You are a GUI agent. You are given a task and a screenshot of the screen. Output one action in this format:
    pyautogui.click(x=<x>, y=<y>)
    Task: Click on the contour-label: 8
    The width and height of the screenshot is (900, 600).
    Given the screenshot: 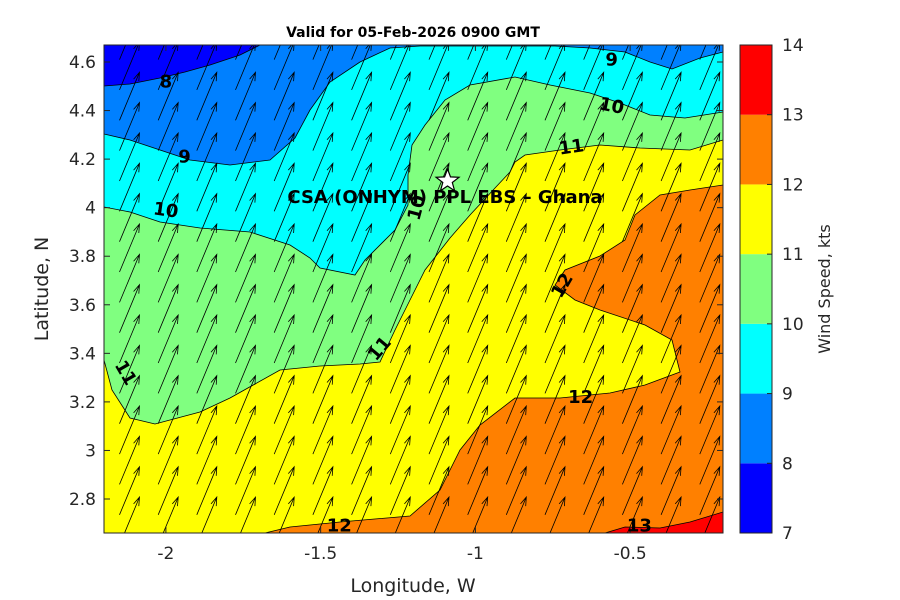 What is the action you would take?
    pyautogui.click(x=166, y=81)
    